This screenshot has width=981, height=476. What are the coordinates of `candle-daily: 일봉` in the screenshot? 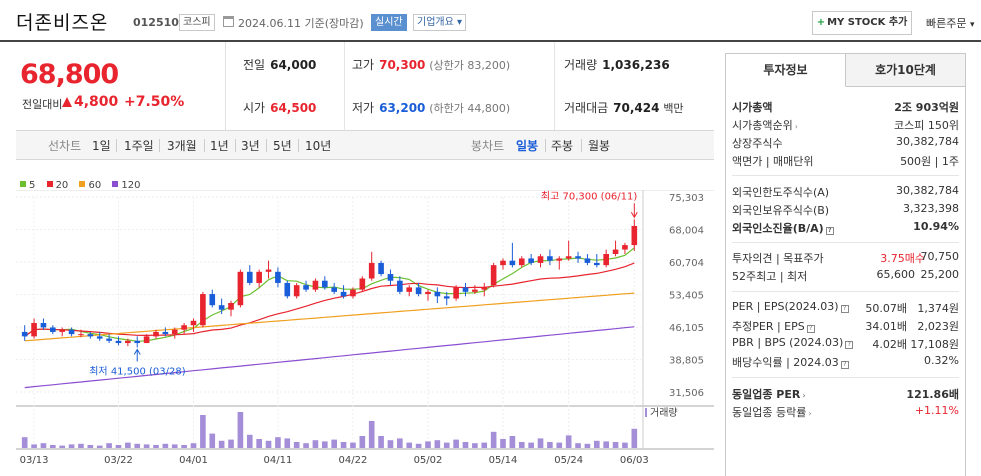 It's located at (527, 146).